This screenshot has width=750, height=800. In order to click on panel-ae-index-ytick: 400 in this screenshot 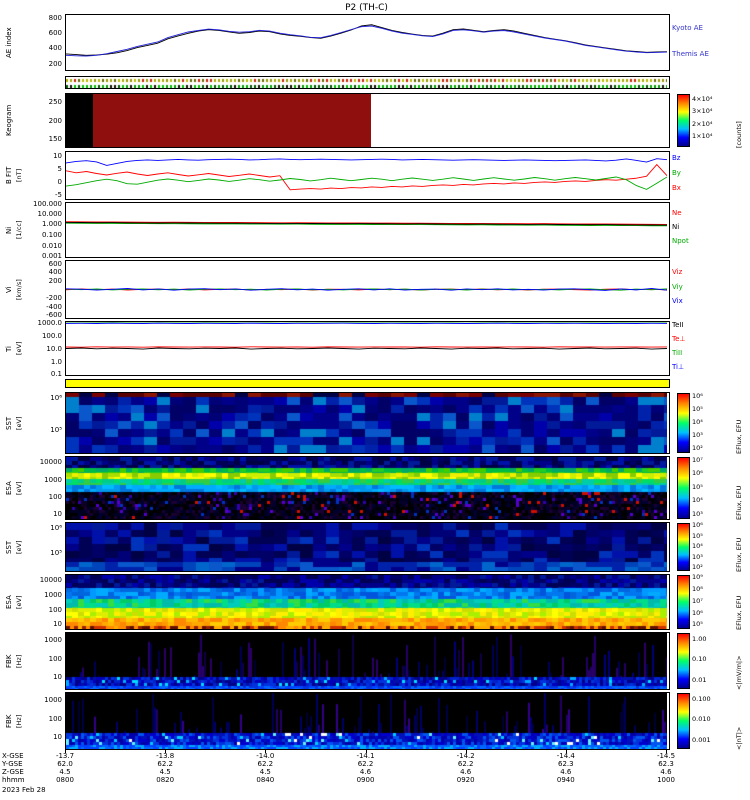, I will do `click(55, 48)`.